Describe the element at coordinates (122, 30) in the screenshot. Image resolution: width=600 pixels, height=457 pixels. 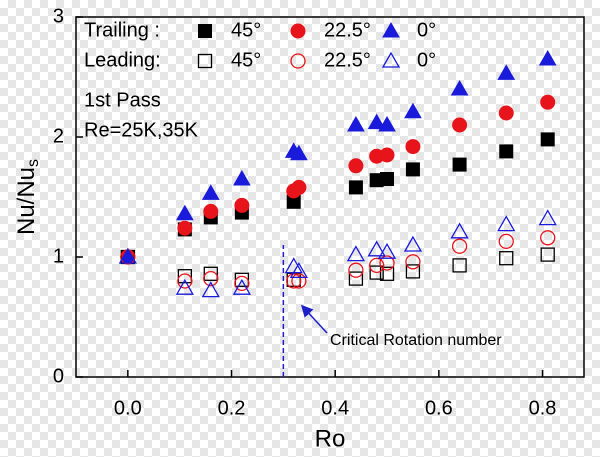
I see `legend-group-label: Trailing :` at that location.